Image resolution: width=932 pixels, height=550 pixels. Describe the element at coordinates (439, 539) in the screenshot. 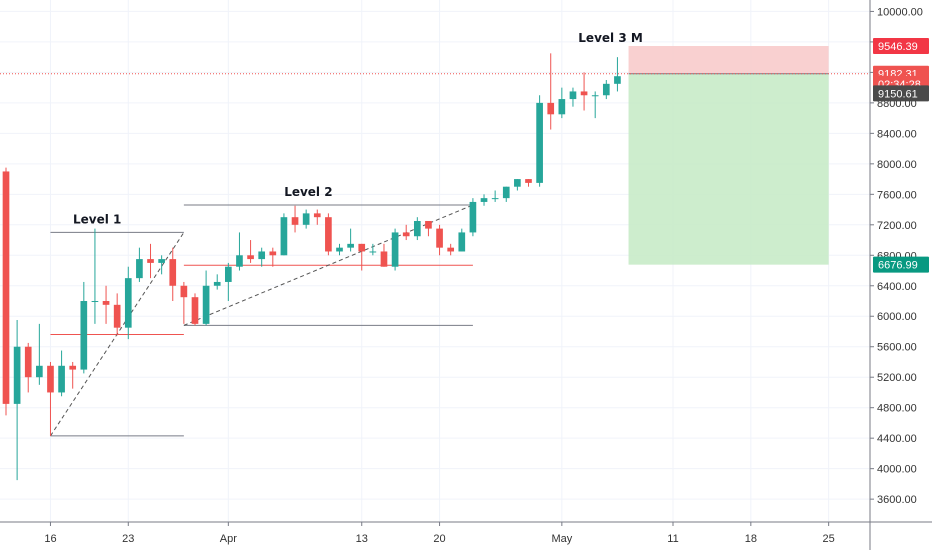

I see `x-tick-label: 20` at that location.